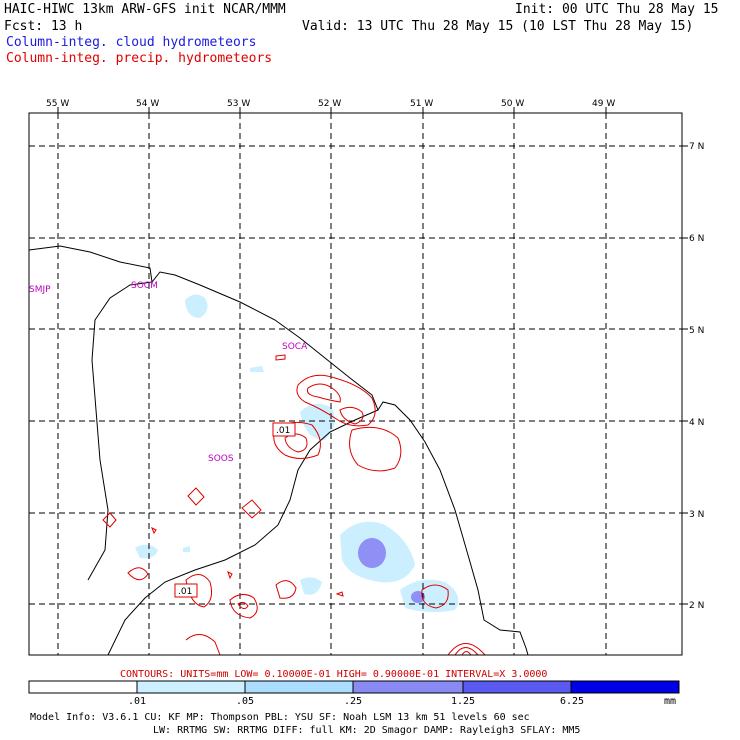 The height and width of the screenshot is (740, 740). Describe the element at coordinates (145, 9) in the screenshot. I see `title-line: HAIC-HIWC 13km ARW-GFS init NCAR/MMM` at that location.